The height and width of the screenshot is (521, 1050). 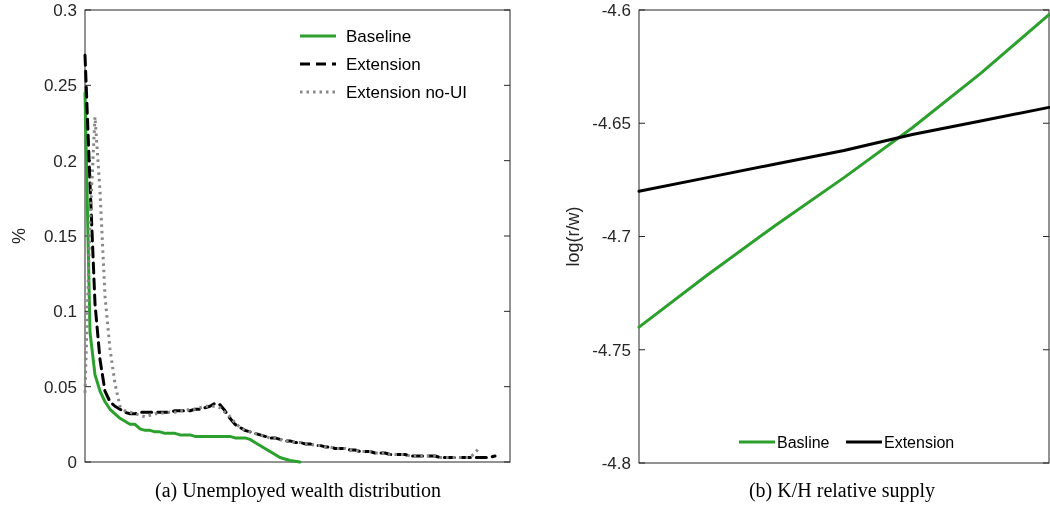 What do you see at coordinates (616, 463) in the screenshot?
I see `y-tick-label: -4.8` at bounding box center [616, 463].